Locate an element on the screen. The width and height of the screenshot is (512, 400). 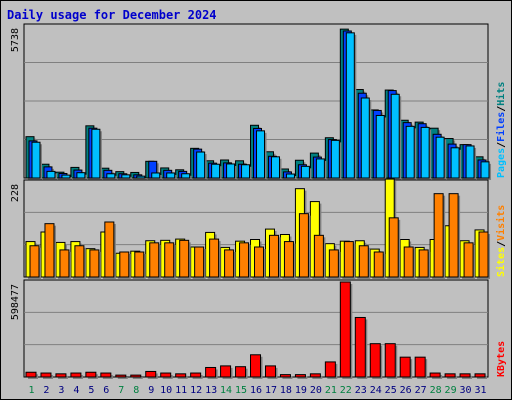
day-label-18: 18 is located at coordinates (286, 390).